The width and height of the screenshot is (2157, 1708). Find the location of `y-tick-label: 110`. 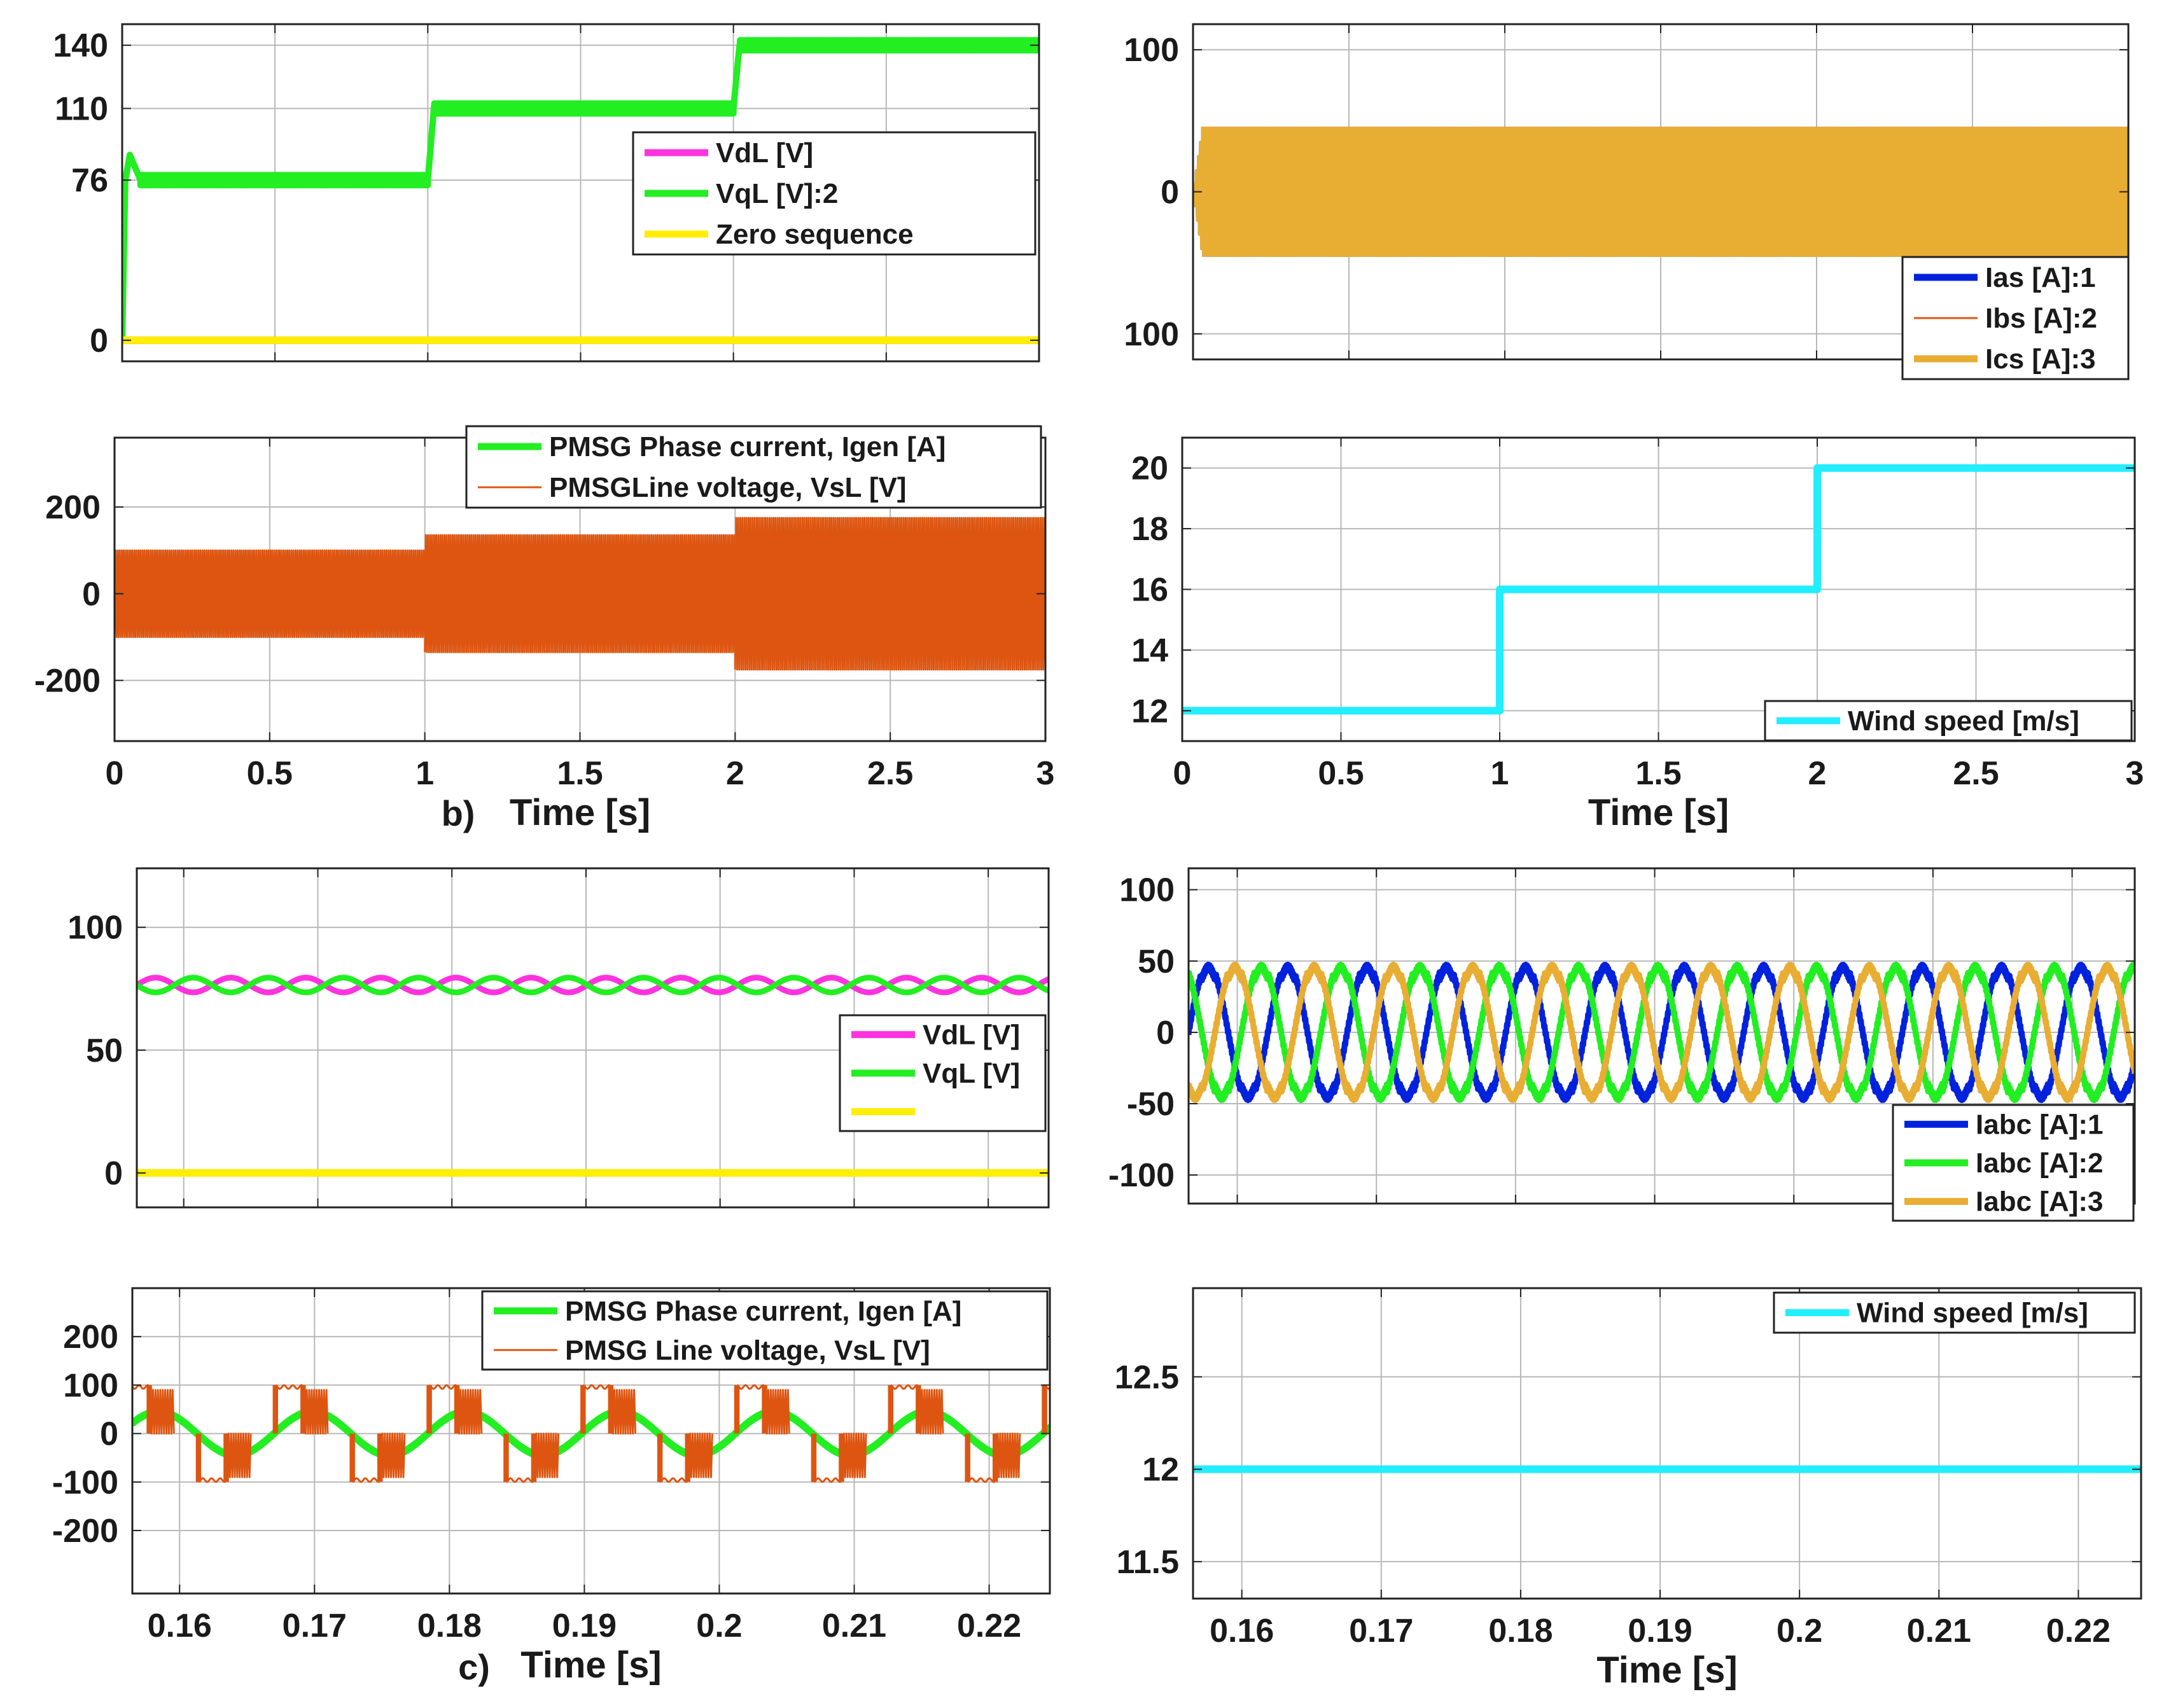

y-tick-label: 110 is located at coordinates (81, 110).